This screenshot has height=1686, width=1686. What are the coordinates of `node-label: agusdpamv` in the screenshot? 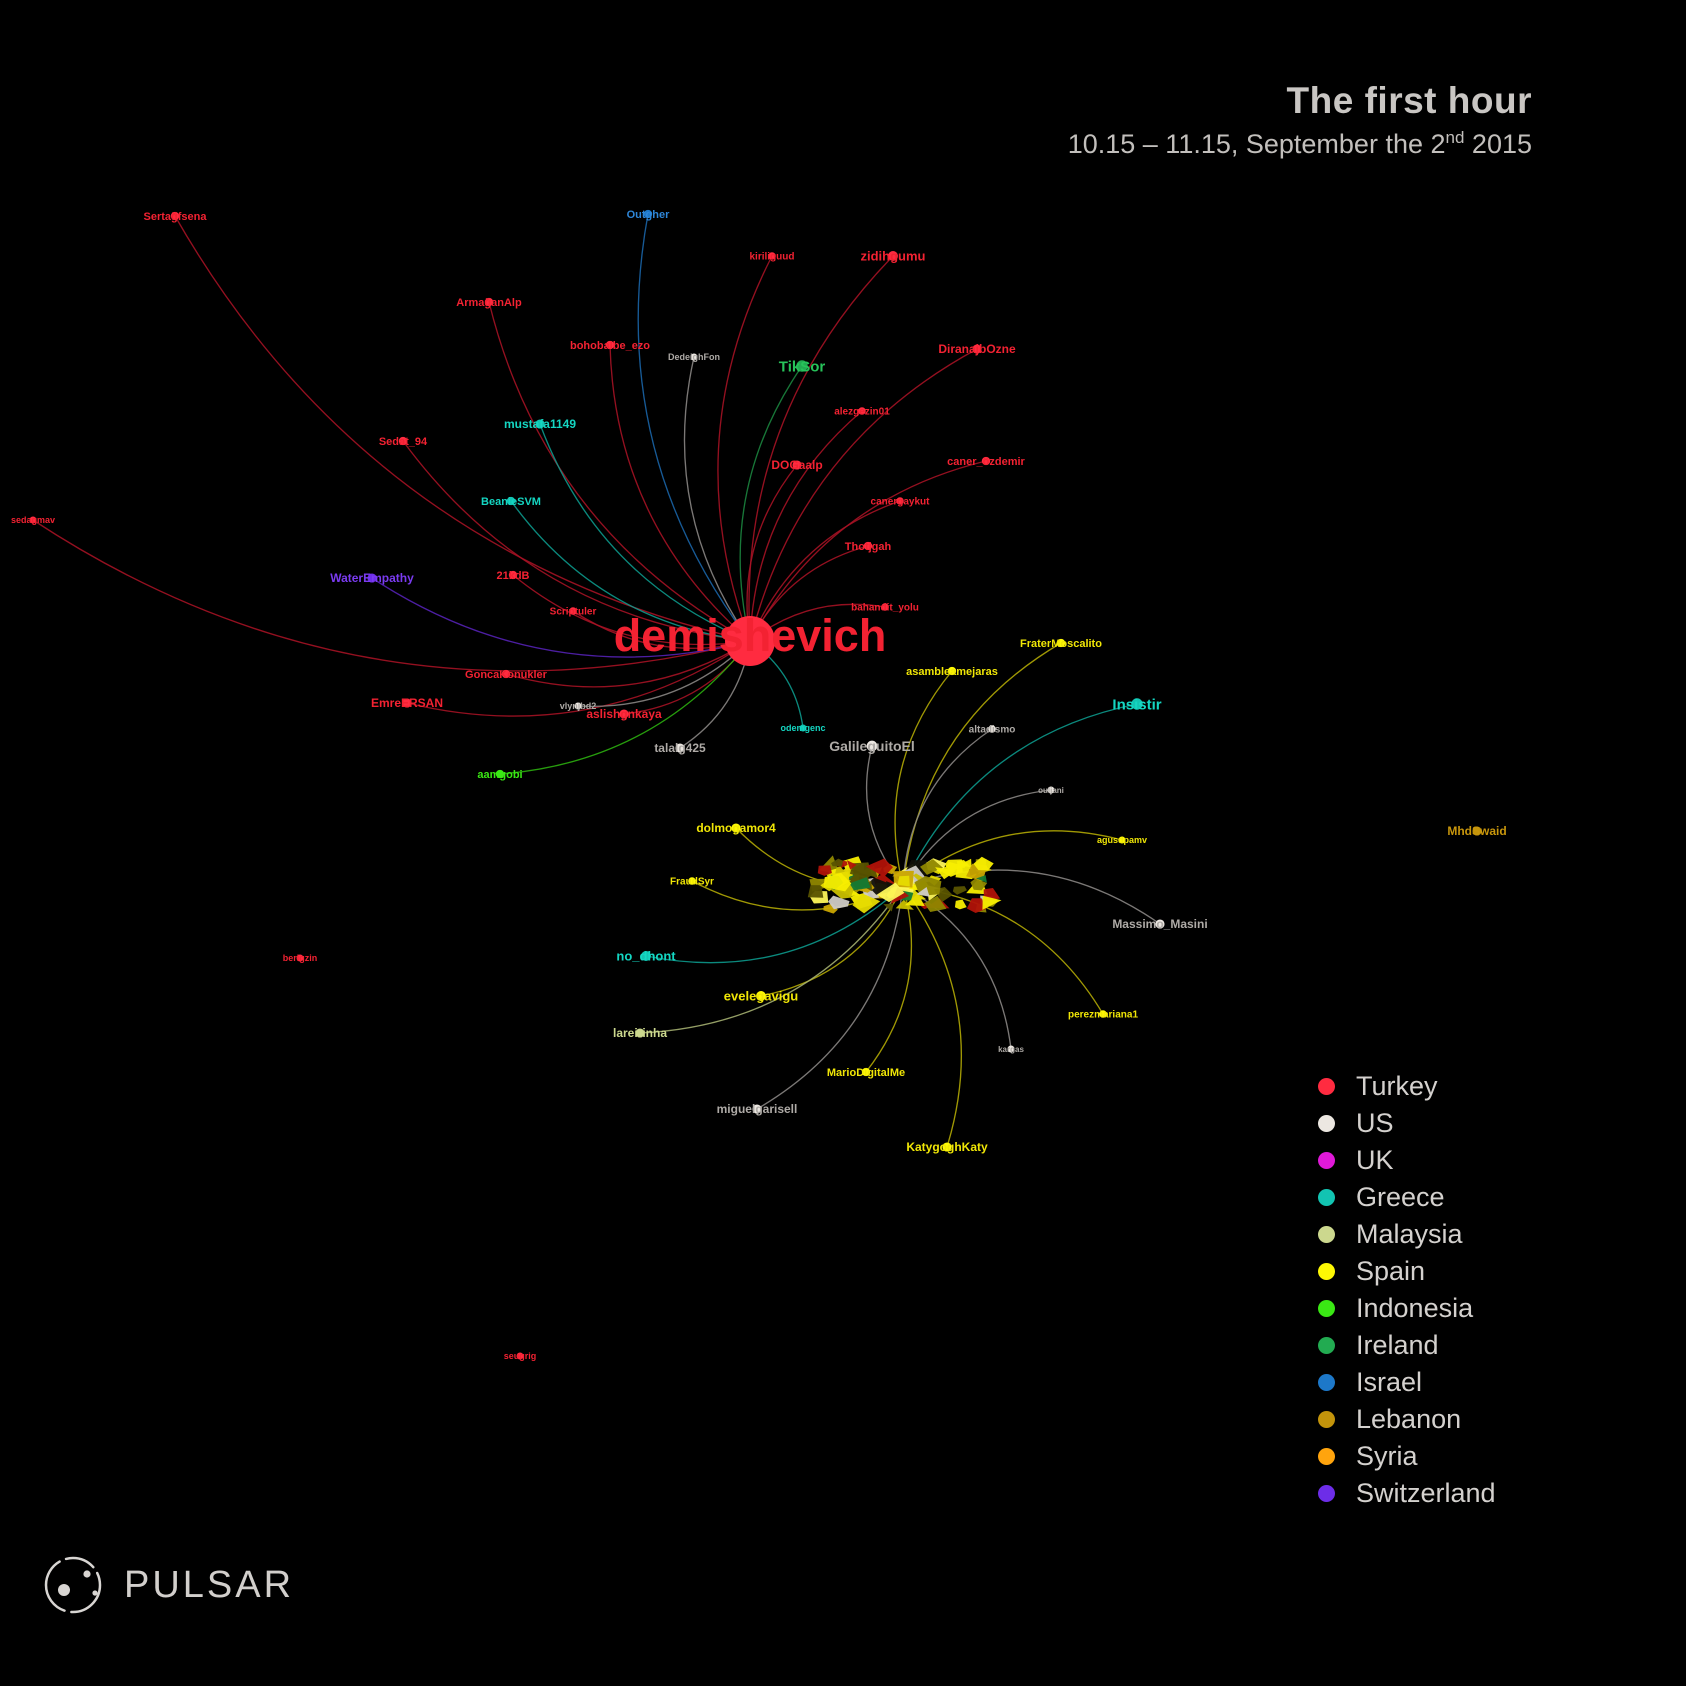 It's located at (1122, 840).